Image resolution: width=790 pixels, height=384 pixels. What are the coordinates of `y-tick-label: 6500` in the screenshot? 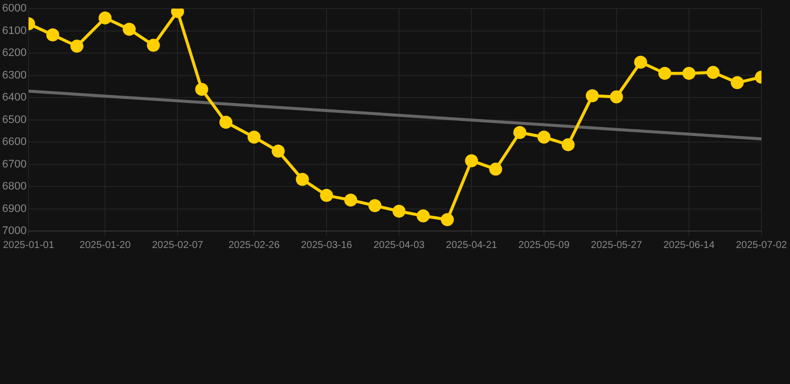 It's located at (14, 120).